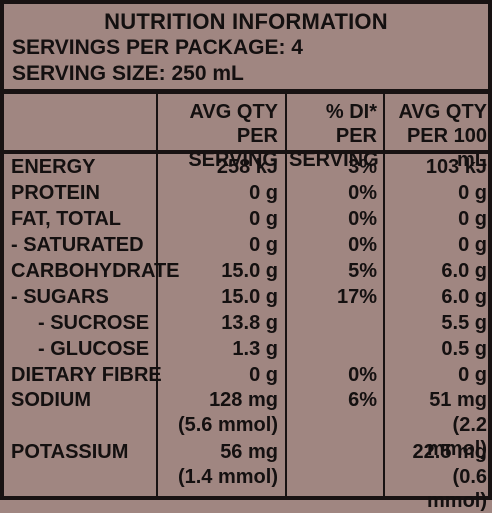 The width and height of the screenshot is (492, 513). Describe the element at coordinates (246, 152) in the screenshot. I see `divider-header` at that location.